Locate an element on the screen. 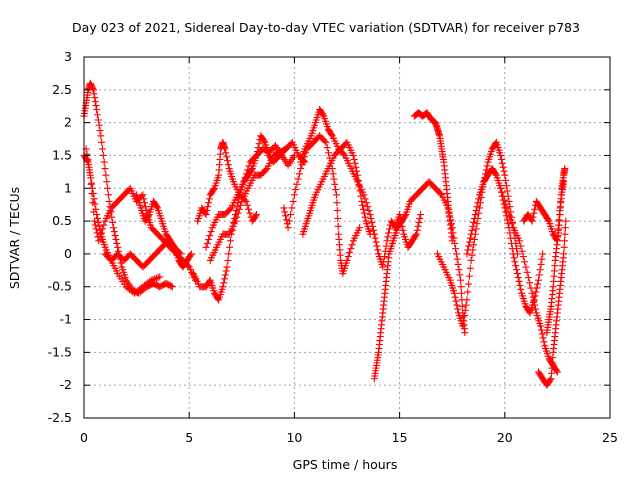 The height and width of the screenshot is (480, 640). y-tick-label: 2 is located at coordinates (68, 122).